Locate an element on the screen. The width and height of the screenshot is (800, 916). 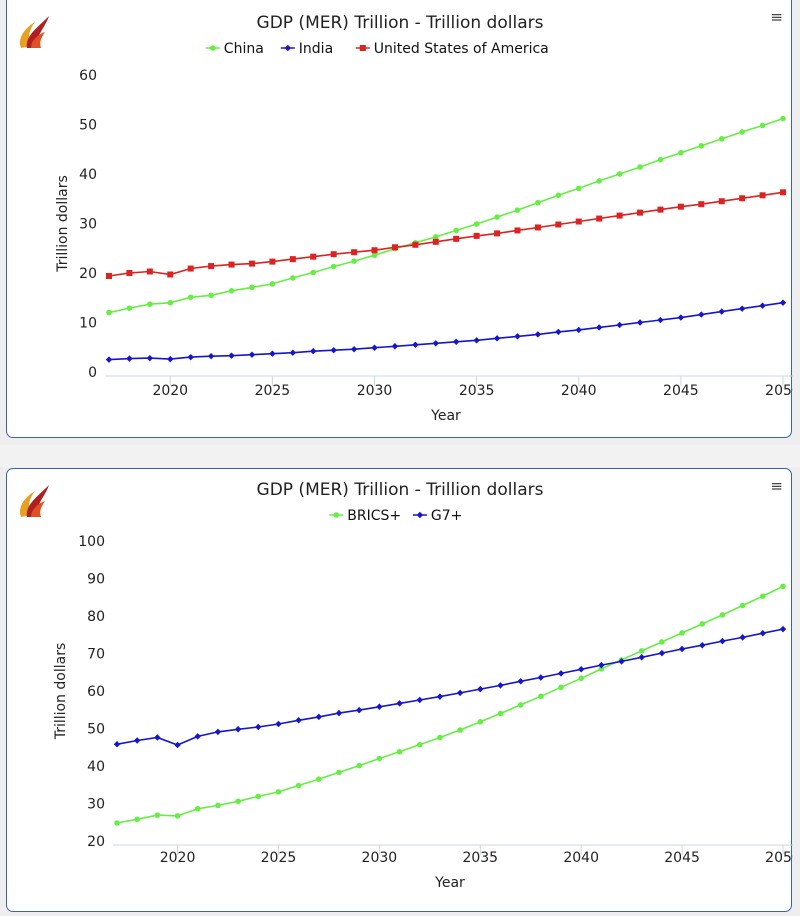
y-tick-label: 20 is located at coordinates (88, 274).